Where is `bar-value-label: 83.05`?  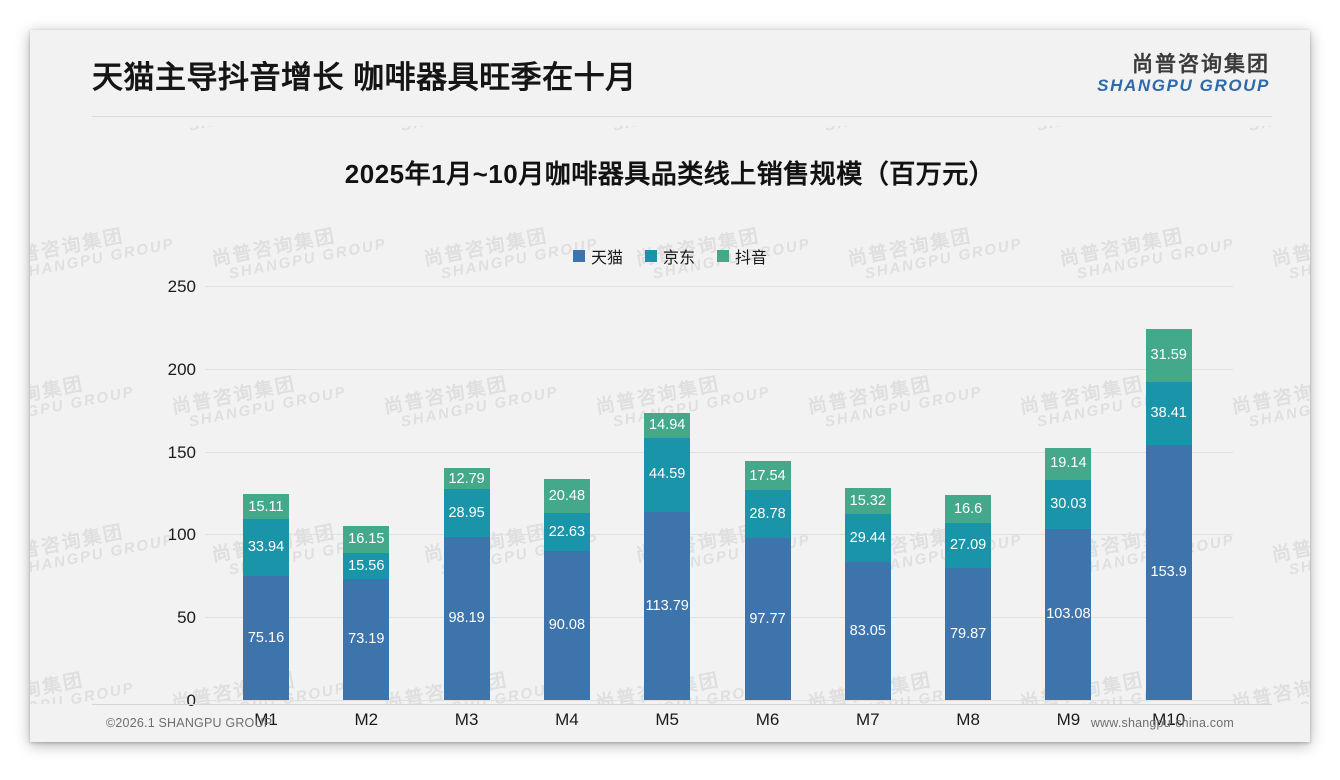 bar-value-label: 83.05 is located at coordinates (867, 630).